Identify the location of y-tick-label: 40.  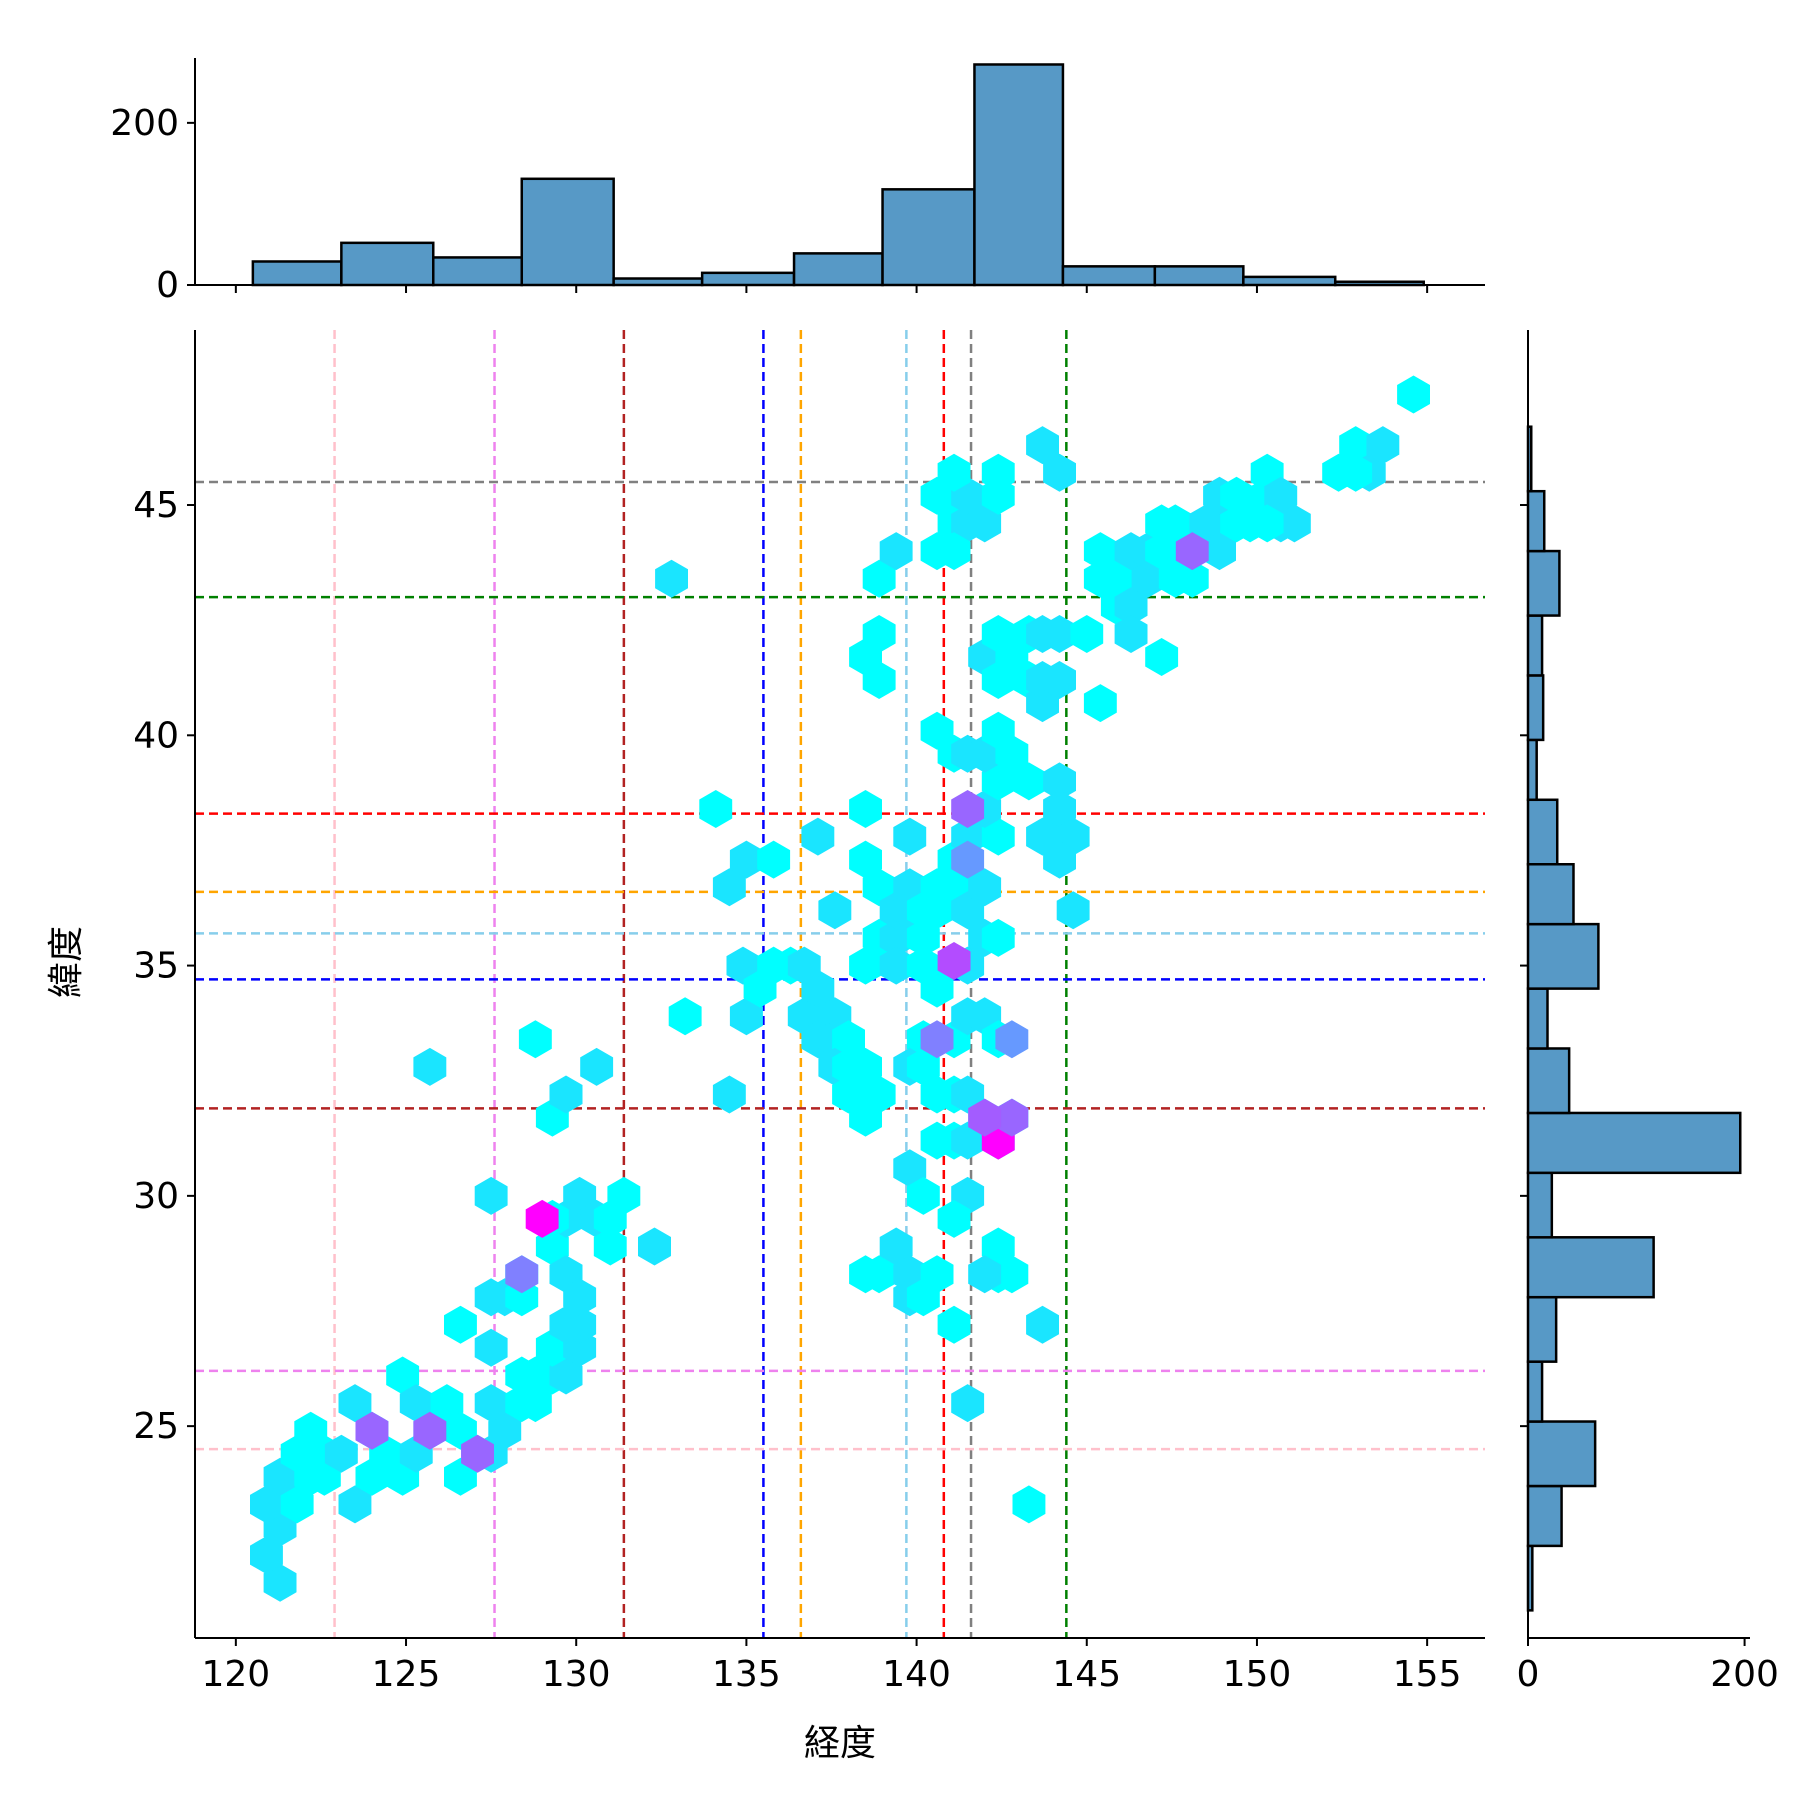
(156, 735).